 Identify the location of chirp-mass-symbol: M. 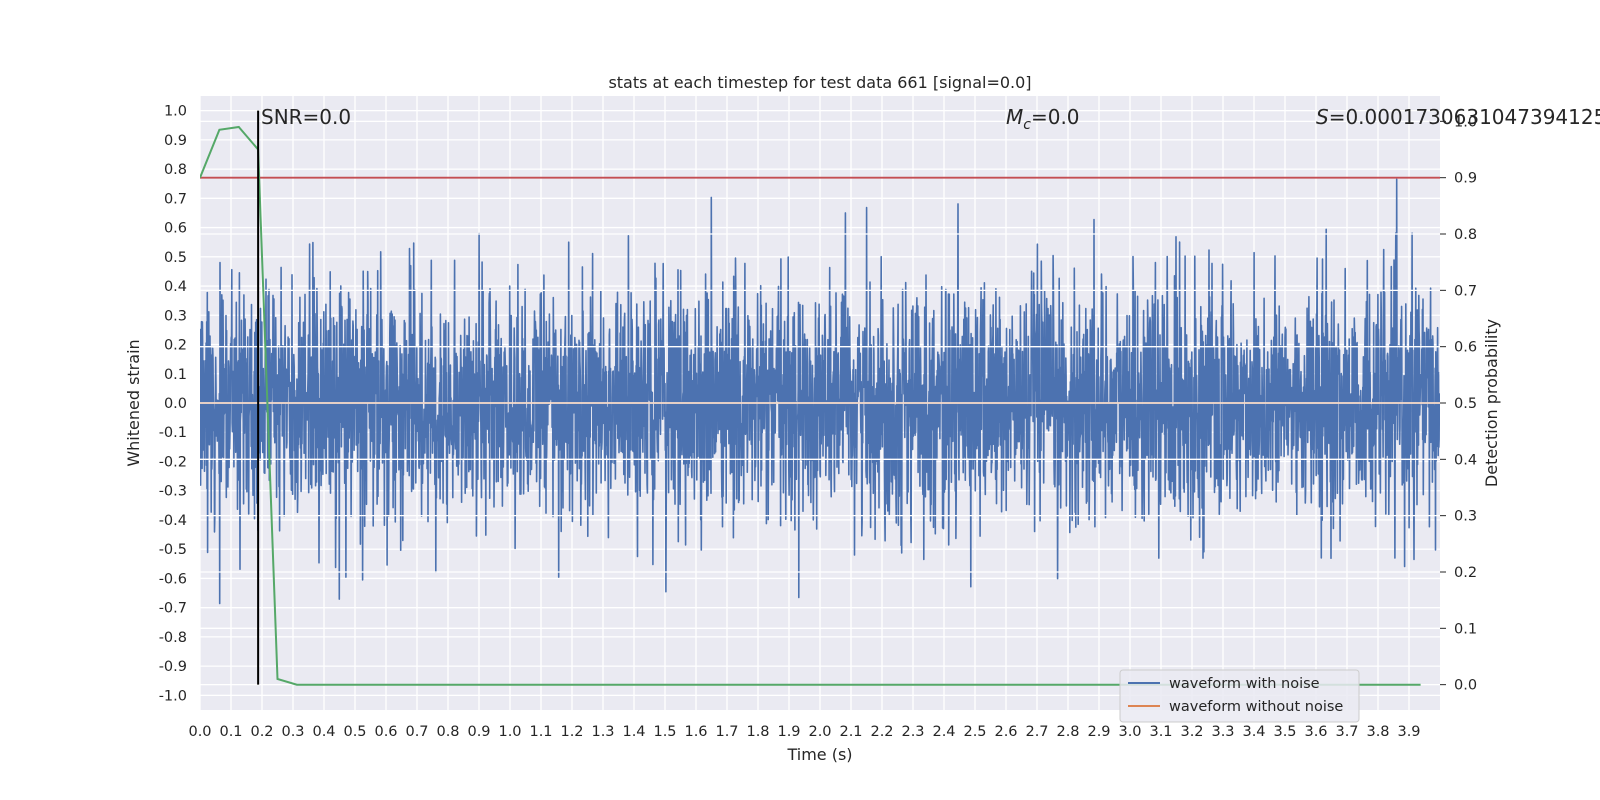
(1014, 117).